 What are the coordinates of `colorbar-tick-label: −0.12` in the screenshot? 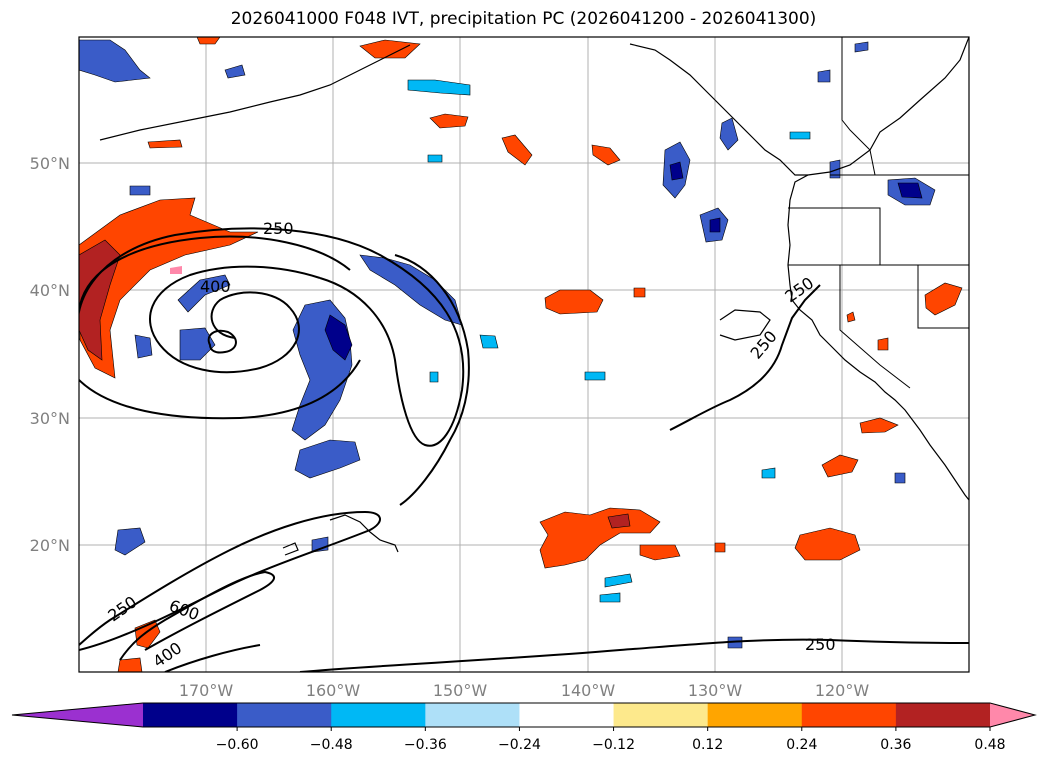 It's located at (613, 745).